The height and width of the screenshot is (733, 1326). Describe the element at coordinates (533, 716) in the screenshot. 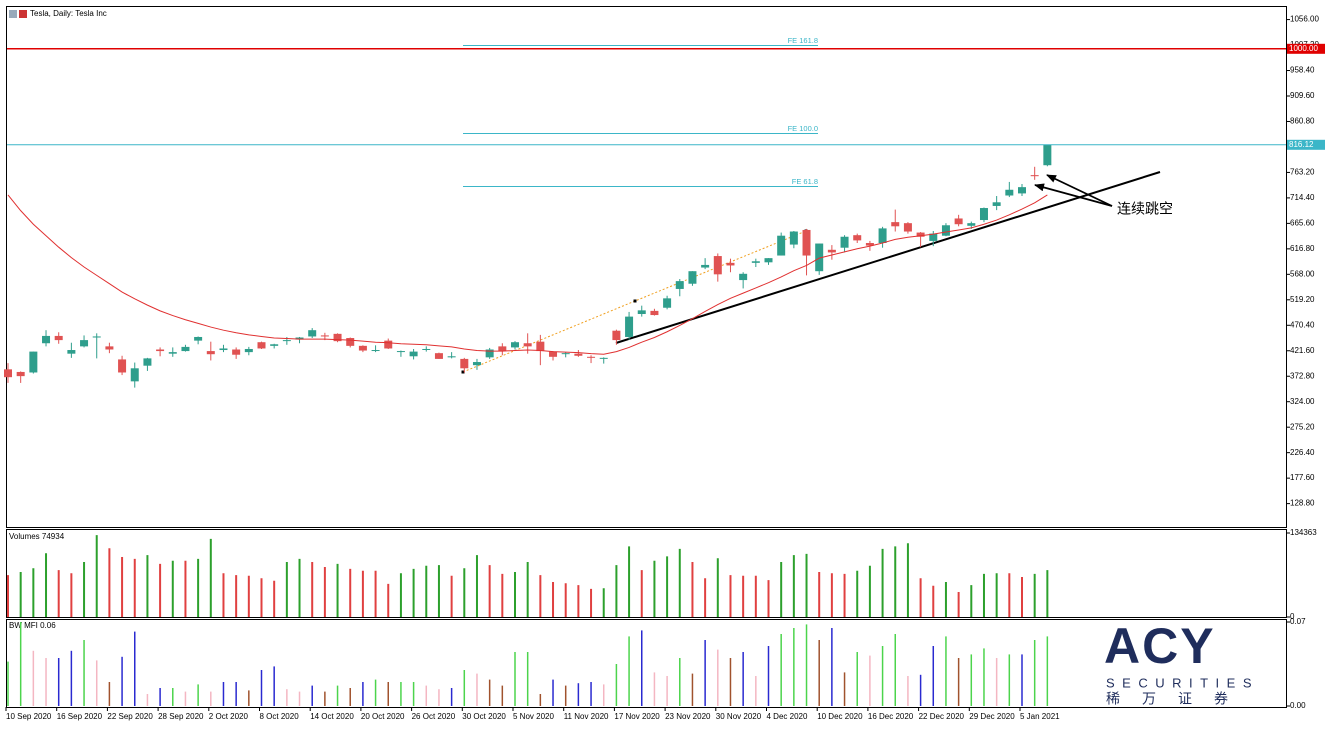

I see `x-tick-label: 5 Nov 2020` at that location.